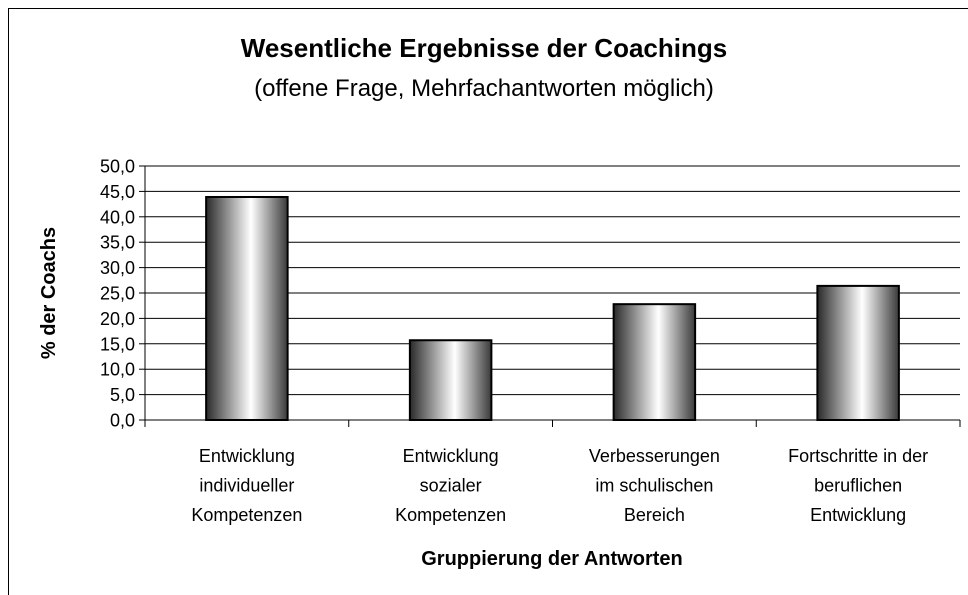  I want to click on chart-title: Wesentliche Ergebnisse der Coachings, so click(484, 48).